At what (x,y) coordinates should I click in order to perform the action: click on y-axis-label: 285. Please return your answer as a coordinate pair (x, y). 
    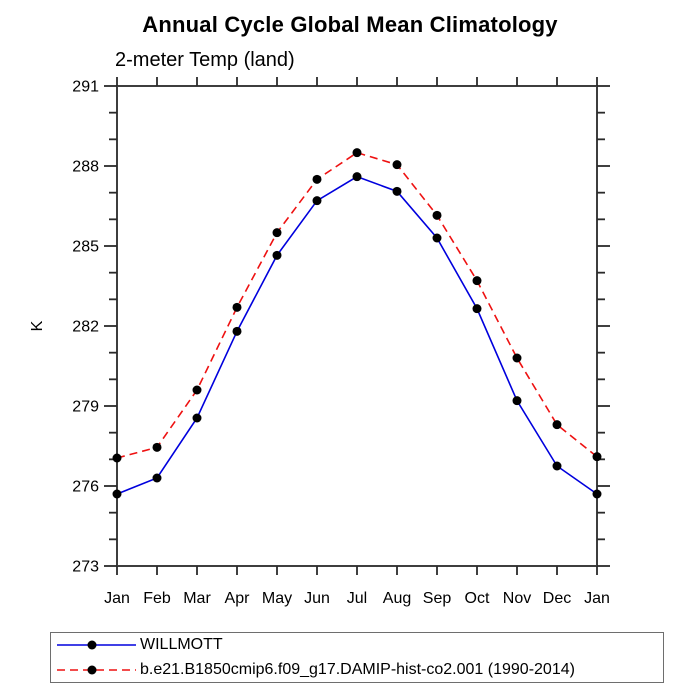
    Looking at the image, I should click on (85, 247).